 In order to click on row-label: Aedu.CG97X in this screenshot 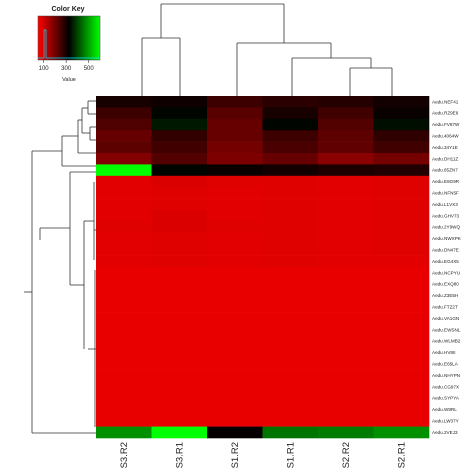, I will do `click(445, 386)`.